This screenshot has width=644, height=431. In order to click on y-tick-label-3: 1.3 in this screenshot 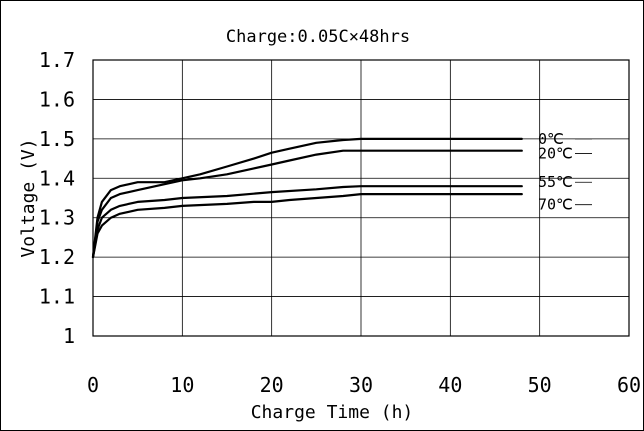, I will do `click(57, 218)`.